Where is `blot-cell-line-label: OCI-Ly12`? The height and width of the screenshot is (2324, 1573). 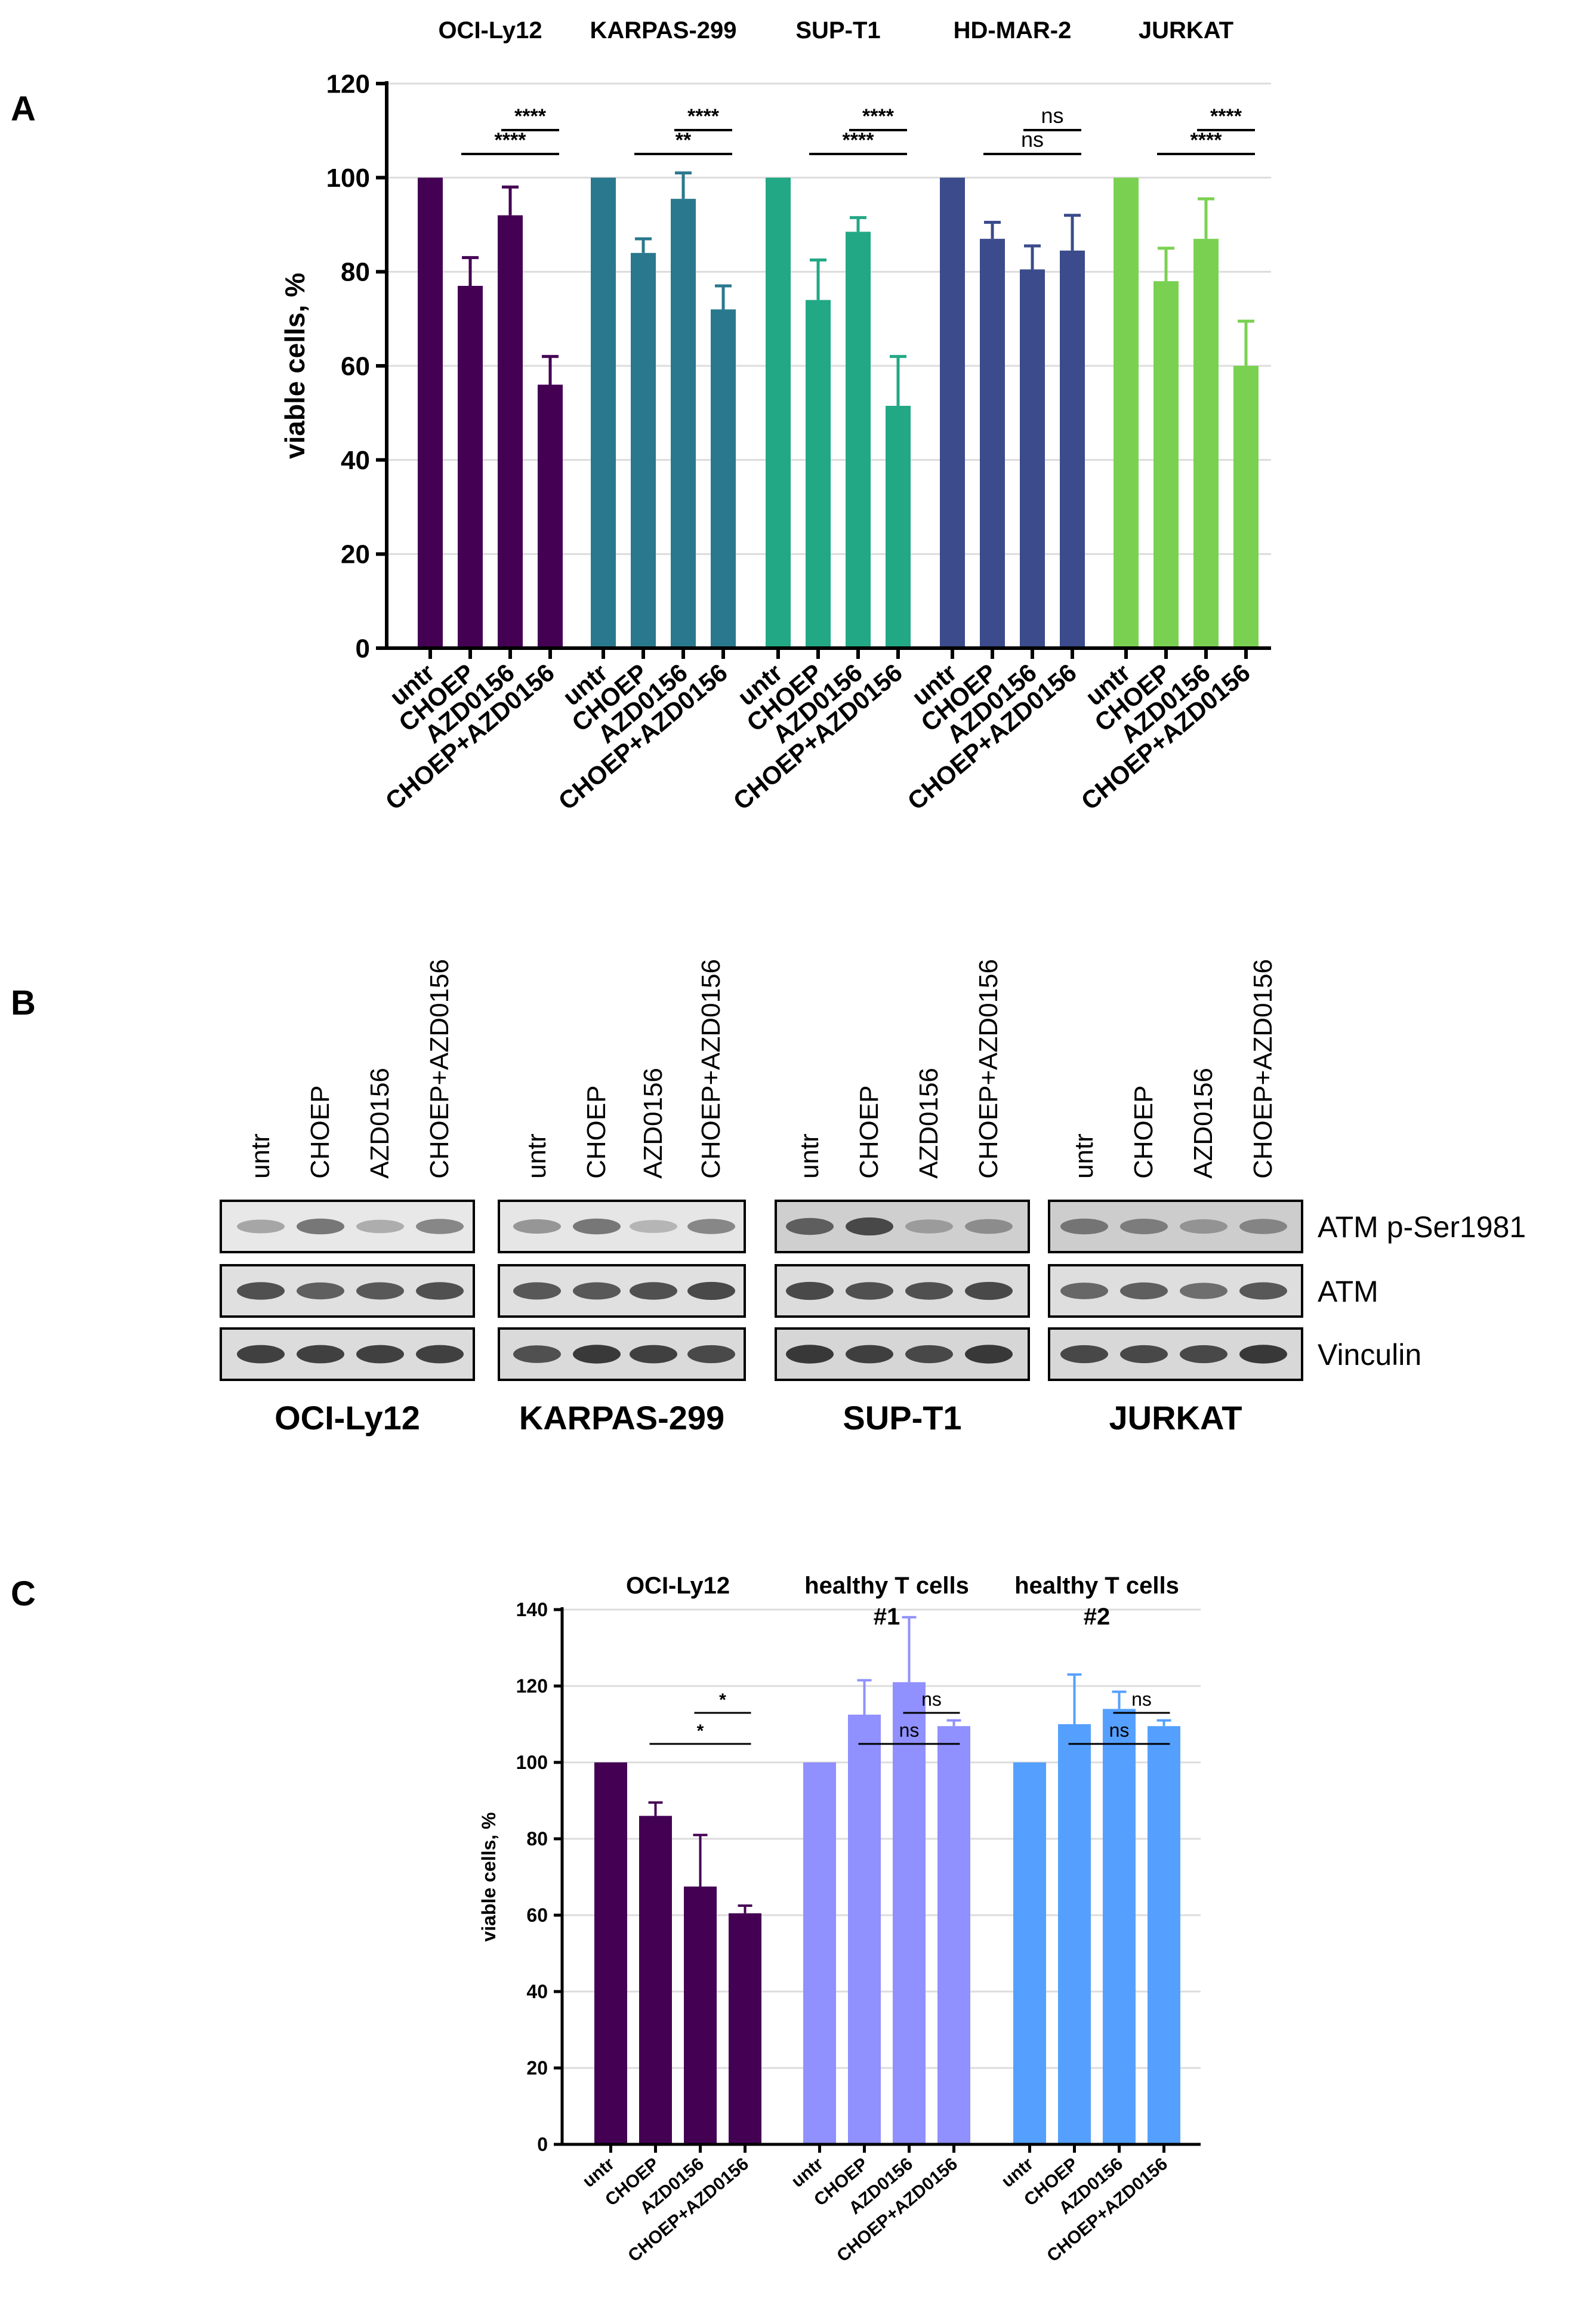
blot-cell-line-label: OCI-Ly12 is located at coordinates (347, 1418).